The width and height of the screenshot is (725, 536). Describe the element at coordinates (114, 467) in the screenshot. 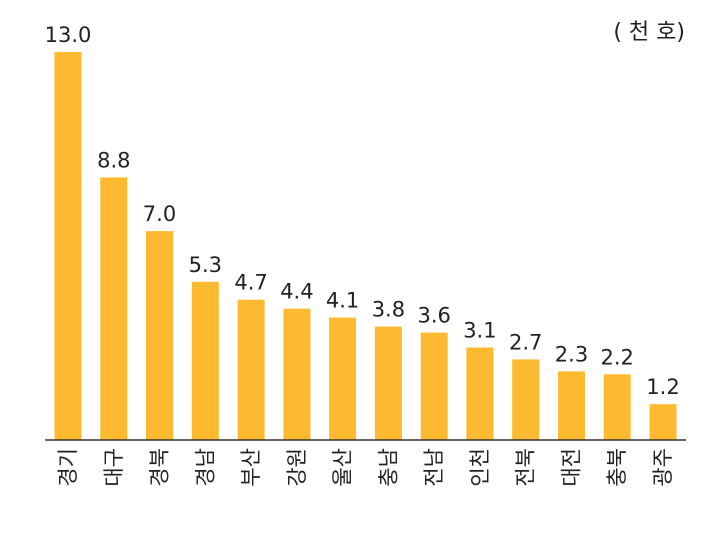

I see `category-label: 대구` at that location.